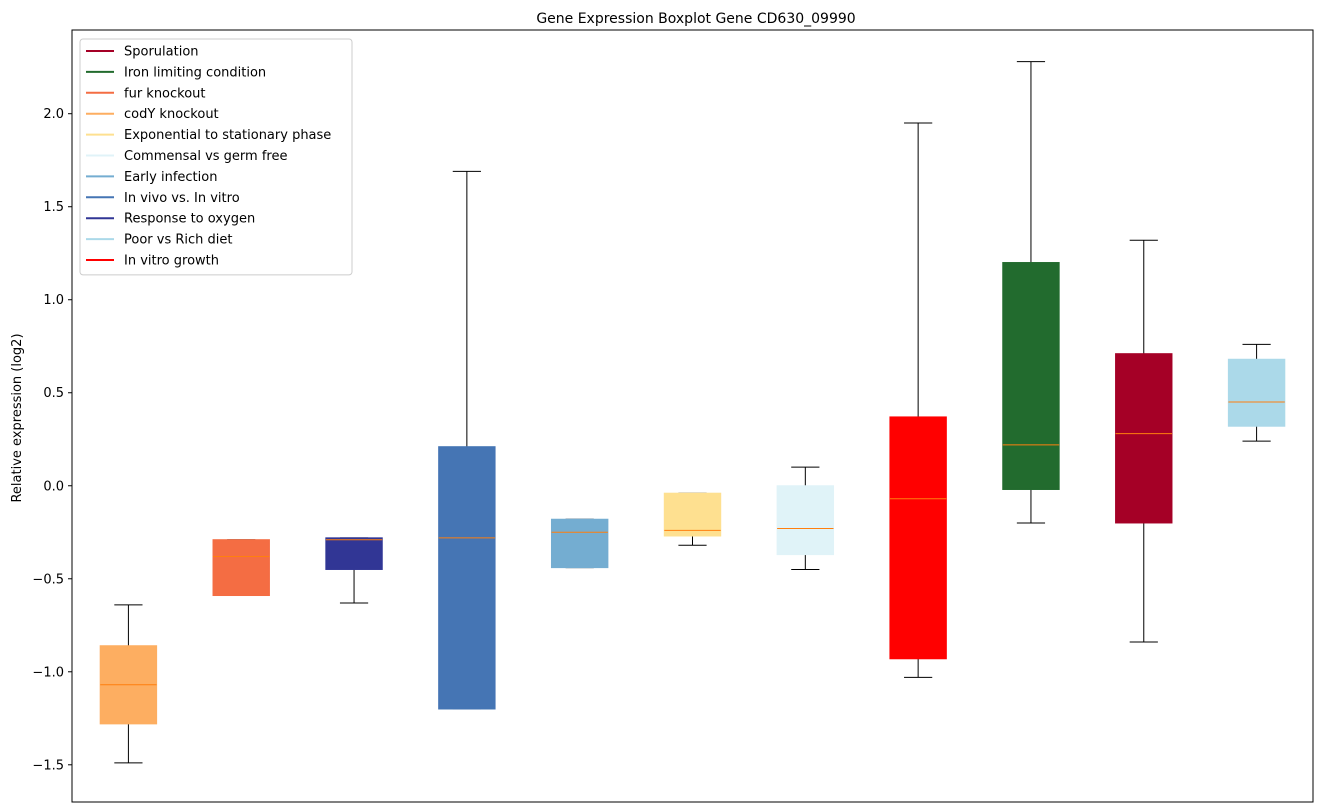 The image size is (1322, 812). What do you see at coordinates (171, 261) in the screenshot?
I see `legend-label: In vitro growth` at bounding box center [171, 261].